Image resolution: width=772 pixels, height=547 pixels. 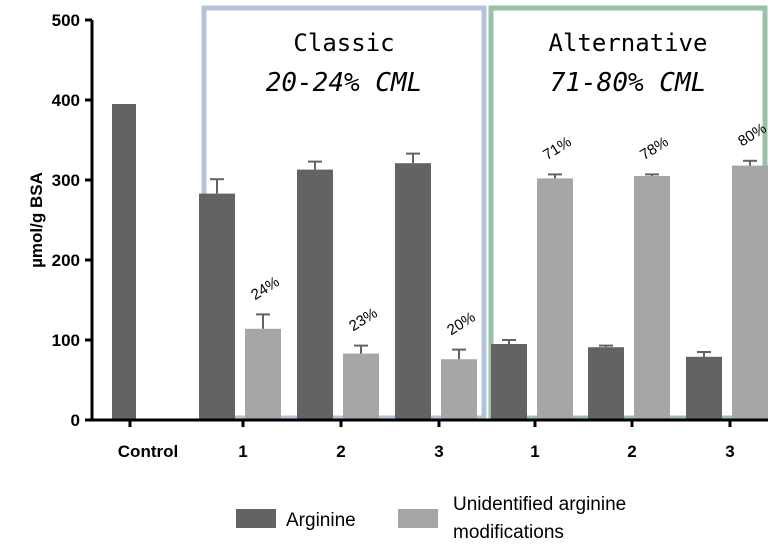 I want to click on y-tick-label: 0, so click(x=75, y=420).